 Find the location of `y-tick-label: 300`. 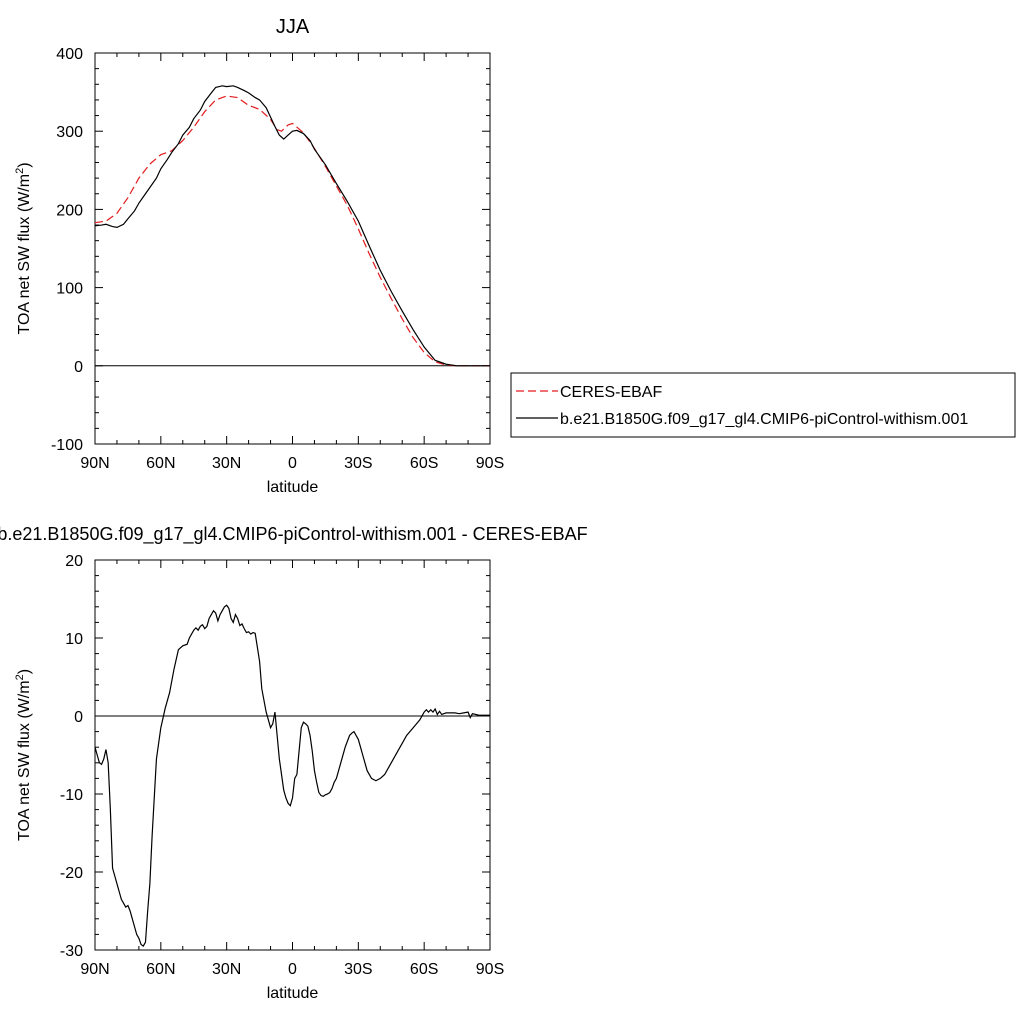

y-tick-label: 300 is located at coordinates (69, 132).